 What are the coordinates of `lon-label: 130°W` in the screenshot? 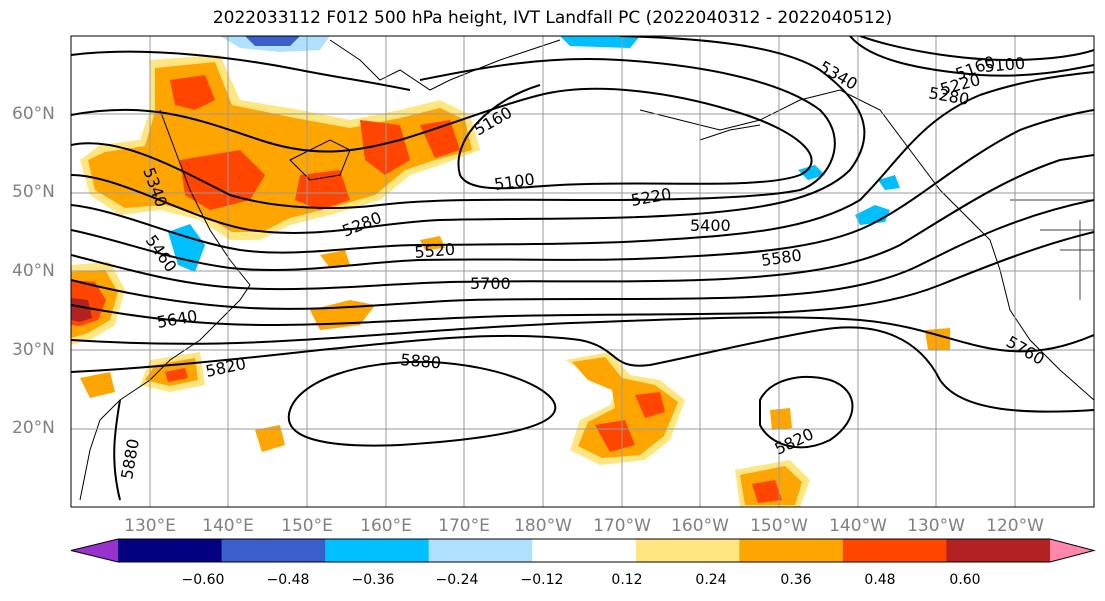 It's located at (936, 526).